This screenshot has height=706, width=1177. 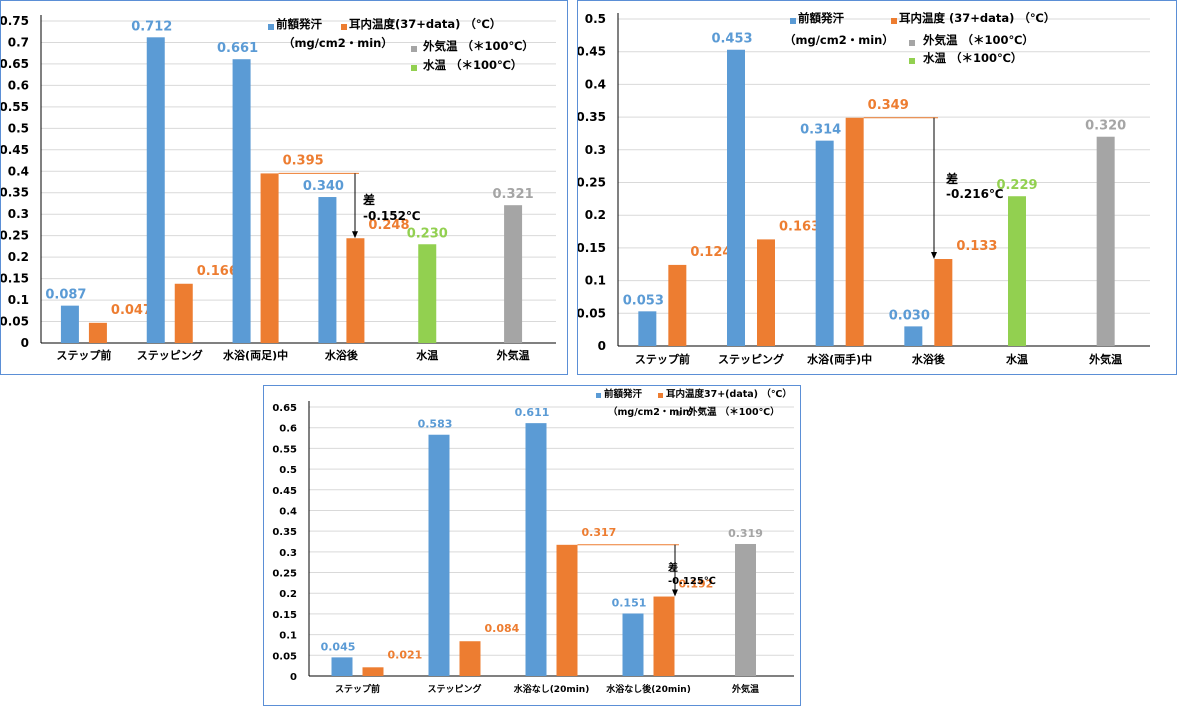 What do you see at coordinates (909, 315) in the screenshot?
I see `data-label: 0.030` at bounding box center [909, 315].